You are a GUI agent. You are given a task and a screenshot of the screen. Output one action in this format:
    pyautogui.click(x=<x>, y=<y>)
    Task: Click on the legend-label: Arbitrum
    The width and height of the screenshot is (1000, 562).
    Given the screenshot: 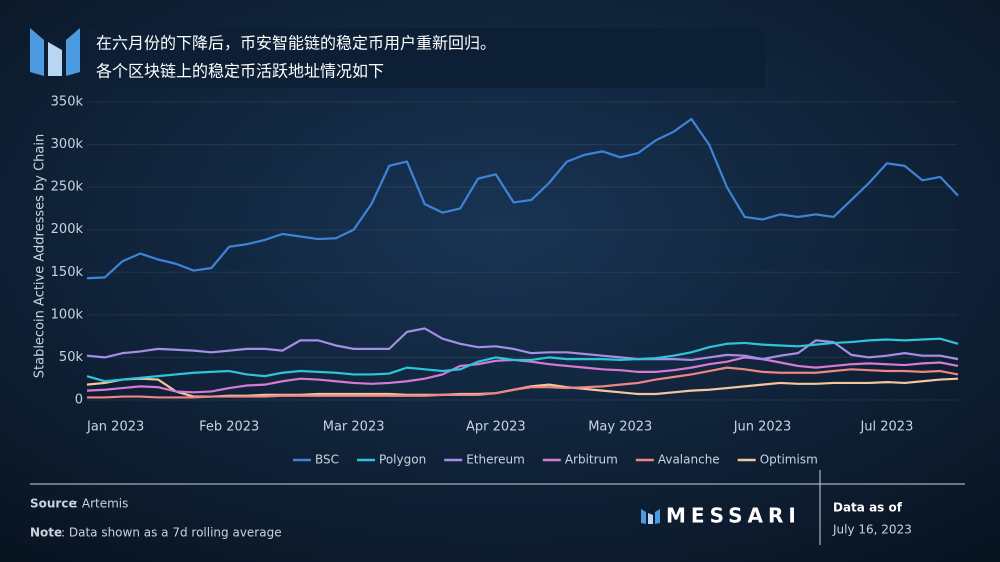 What is the action you would take?
    pyautogui.click(x=591, y=460)
    